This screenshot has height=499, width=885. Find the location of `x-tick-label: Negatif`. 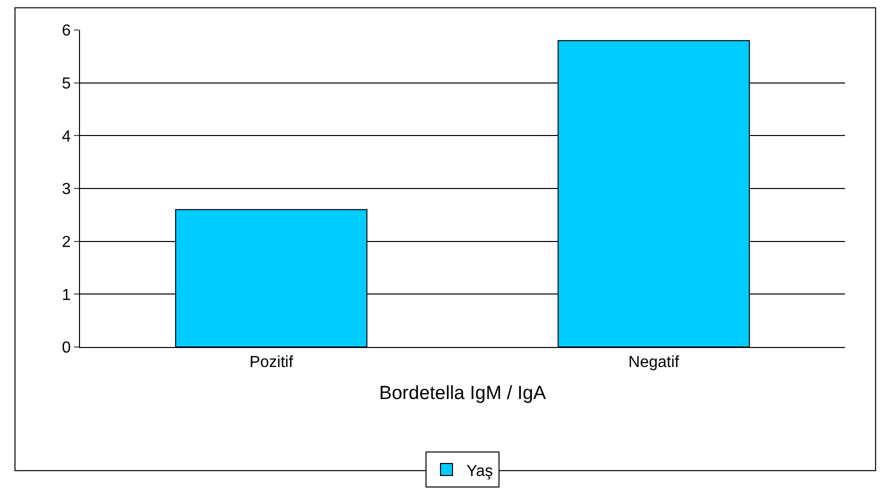

x-tick-label: Negatif is located at coordinates (654, 363).